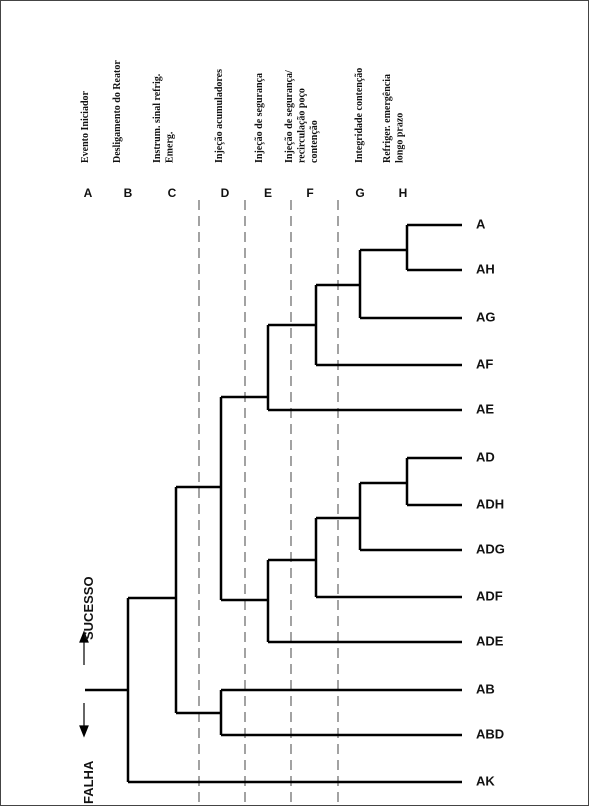 The height and width of the screenshot is (807, 590). I want to click on column-letter: H, so click(403, 193).